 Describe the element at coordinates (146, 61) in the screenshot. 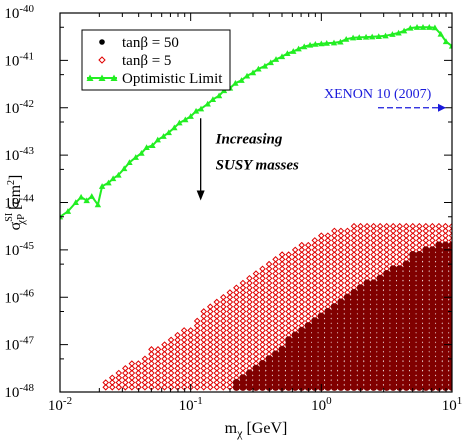

I see `legend-label: tanβ = 5` at that location.